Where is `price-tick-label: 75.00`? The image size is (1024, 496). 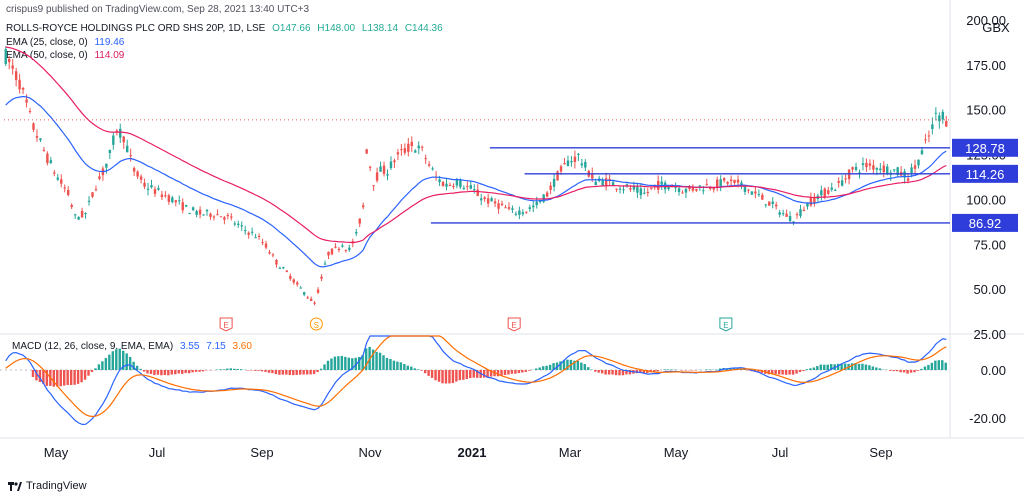
price-tick-label: 75.00 is located at coordinates (989, 244).